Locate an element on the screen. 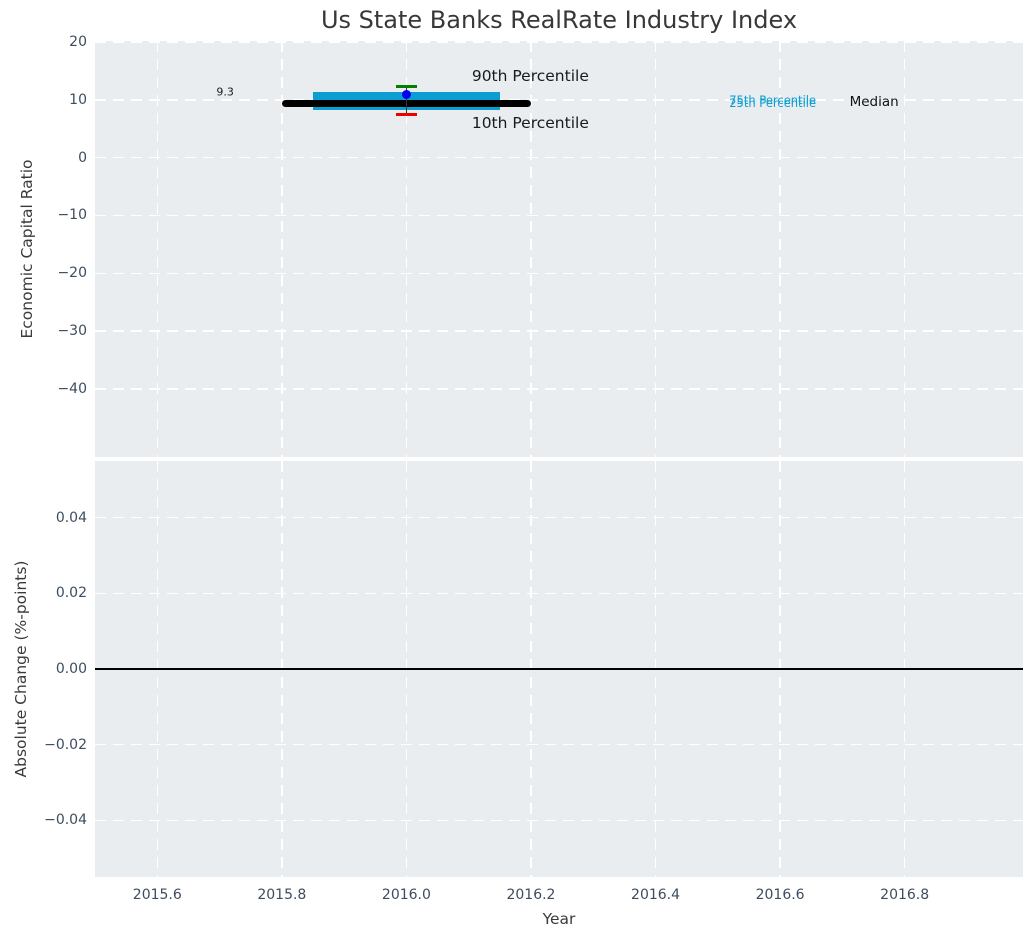  y-tick-label: 0.04 is located at coordinates (71, 517).